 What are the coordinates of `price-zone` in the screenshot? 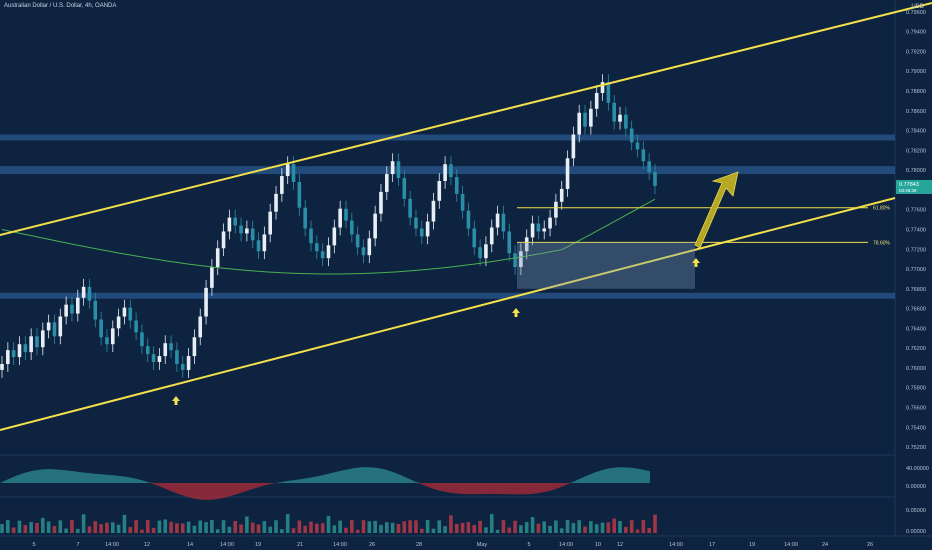 It's located at (447, 170).